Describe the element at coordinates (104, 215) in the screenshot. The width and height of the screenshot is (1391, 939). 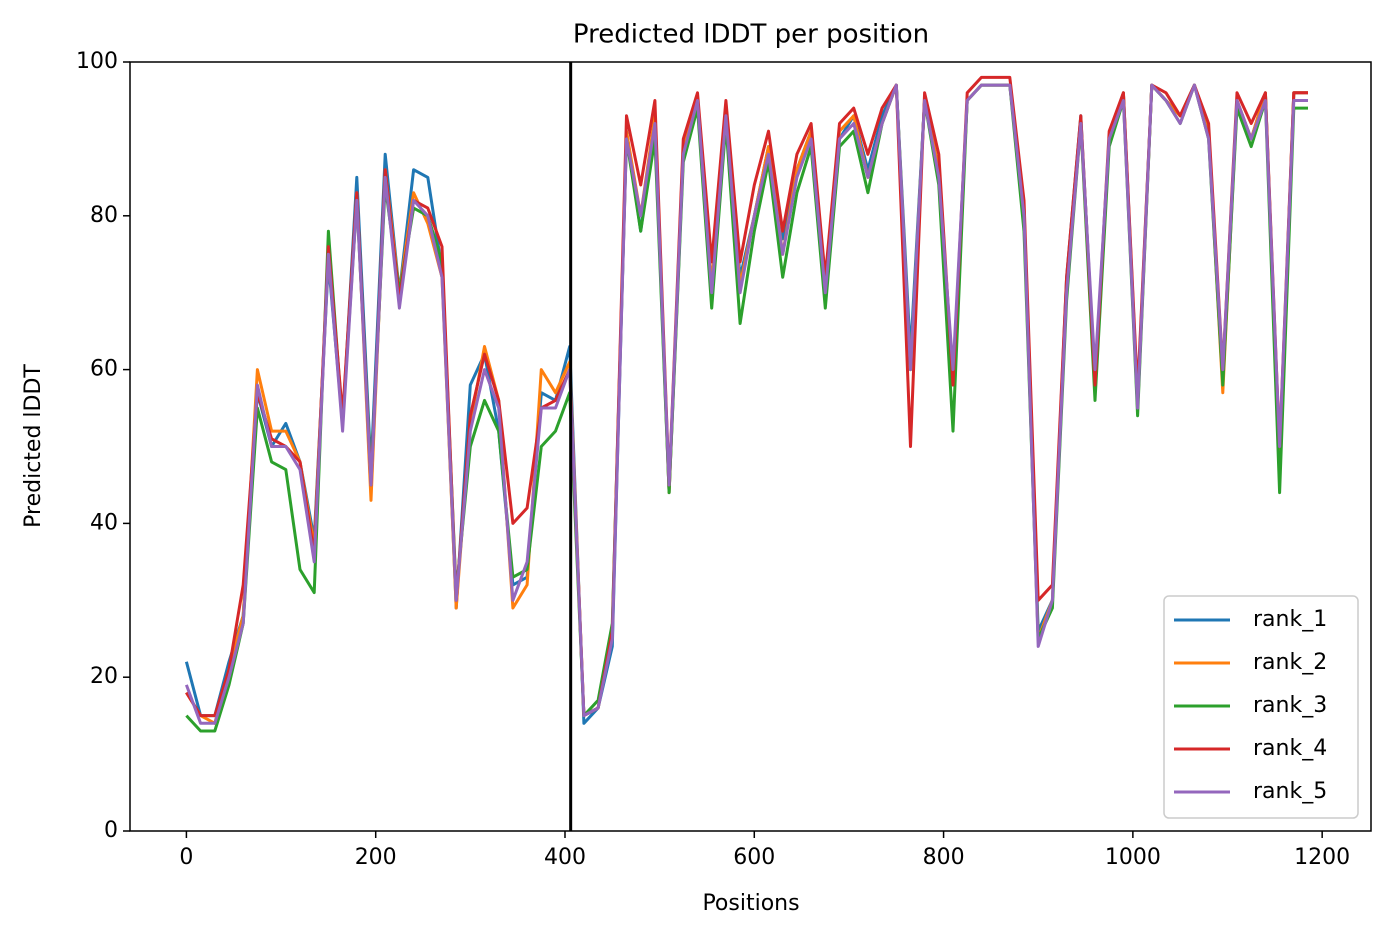
I see `y-tick-label: 80` at that location.